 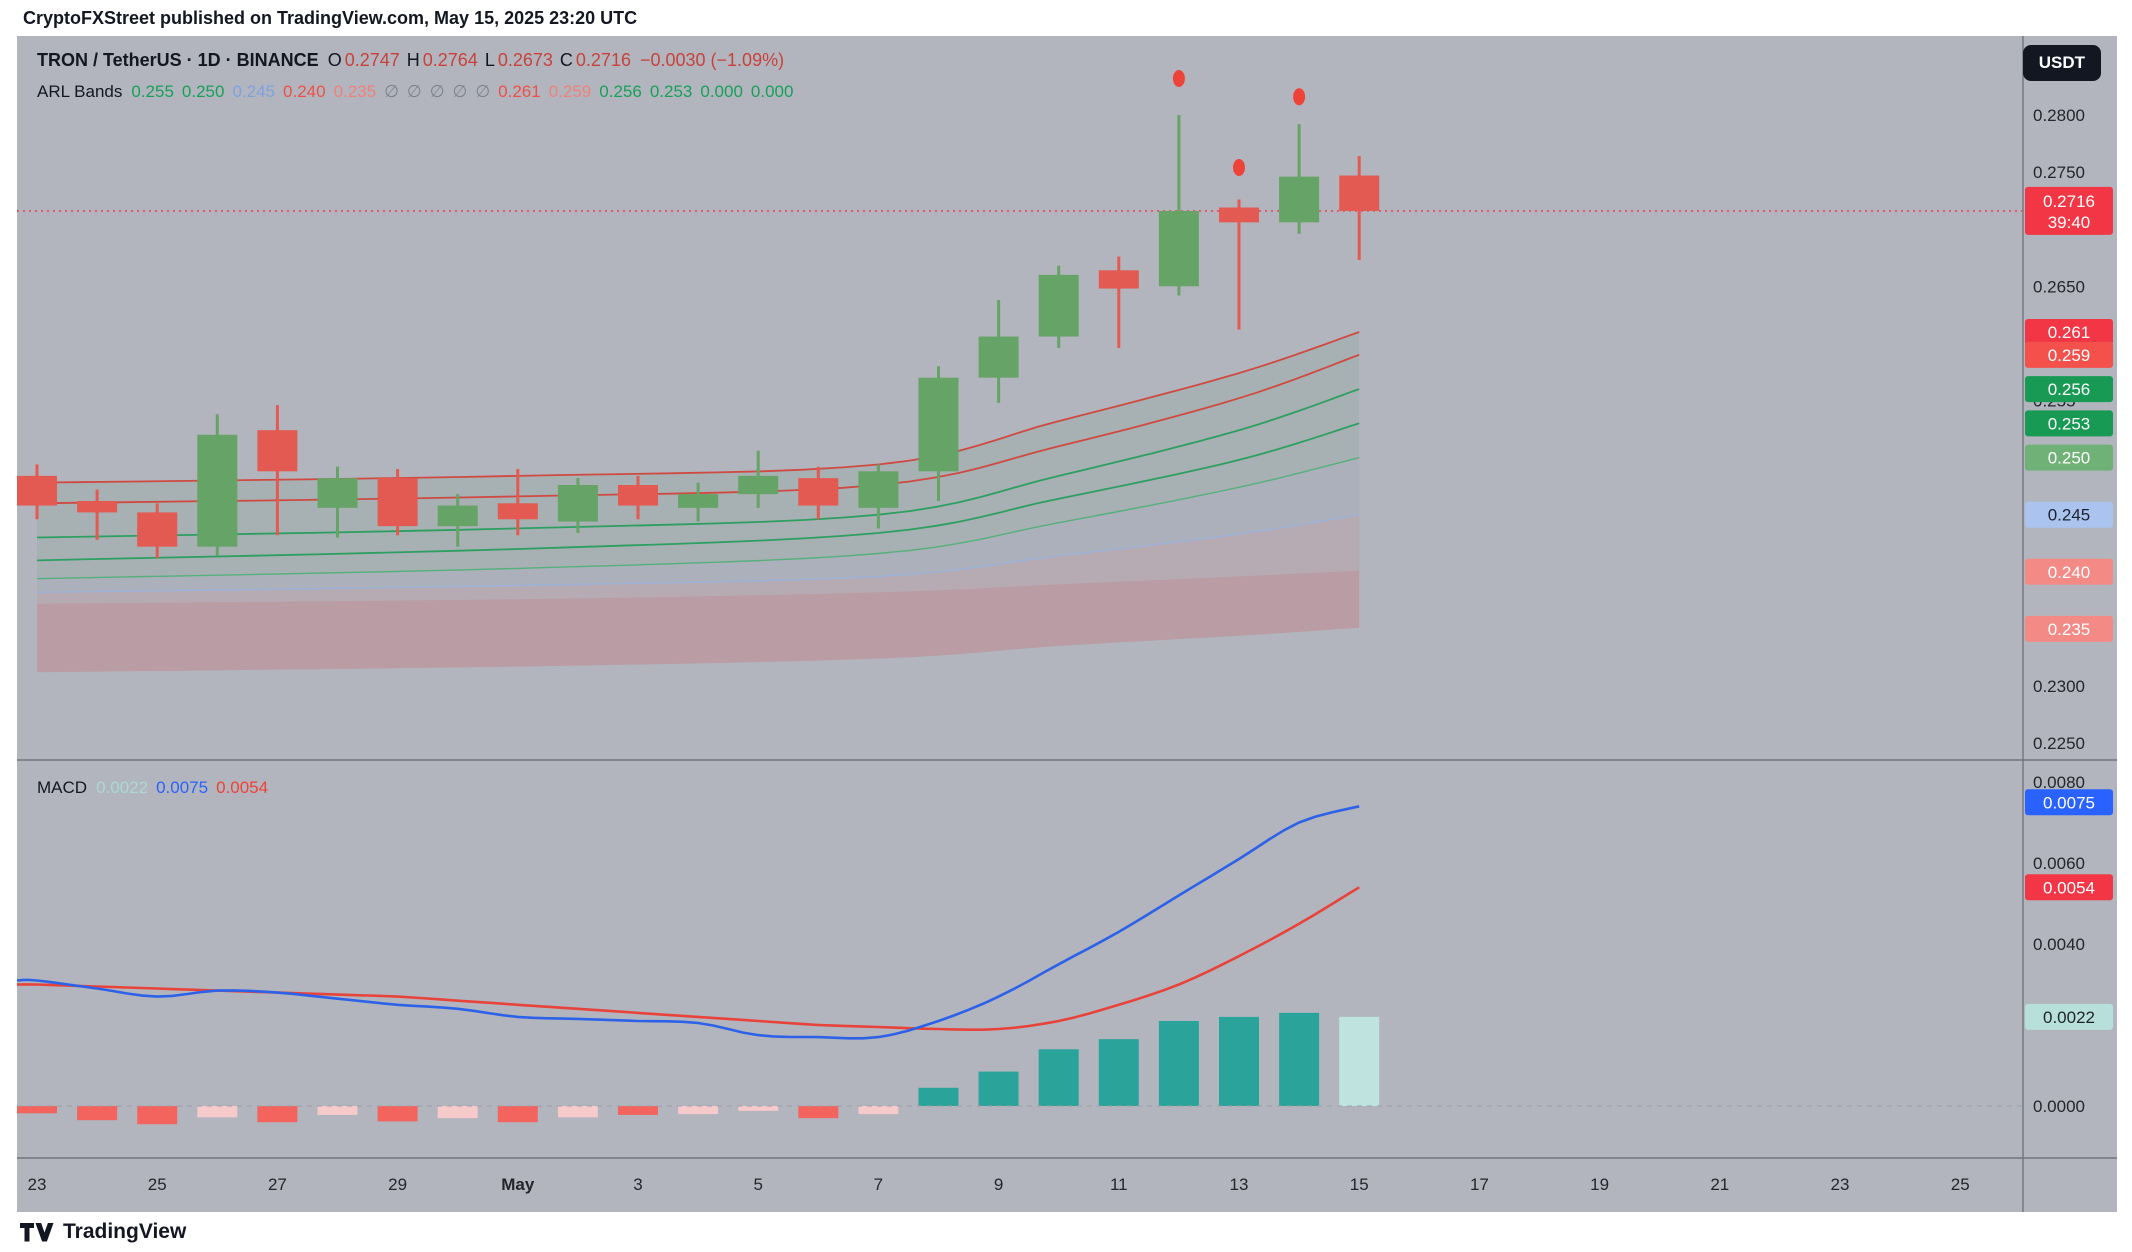 I want to click on price-scale-label: 0.2800, so click(x=2059, y=115).